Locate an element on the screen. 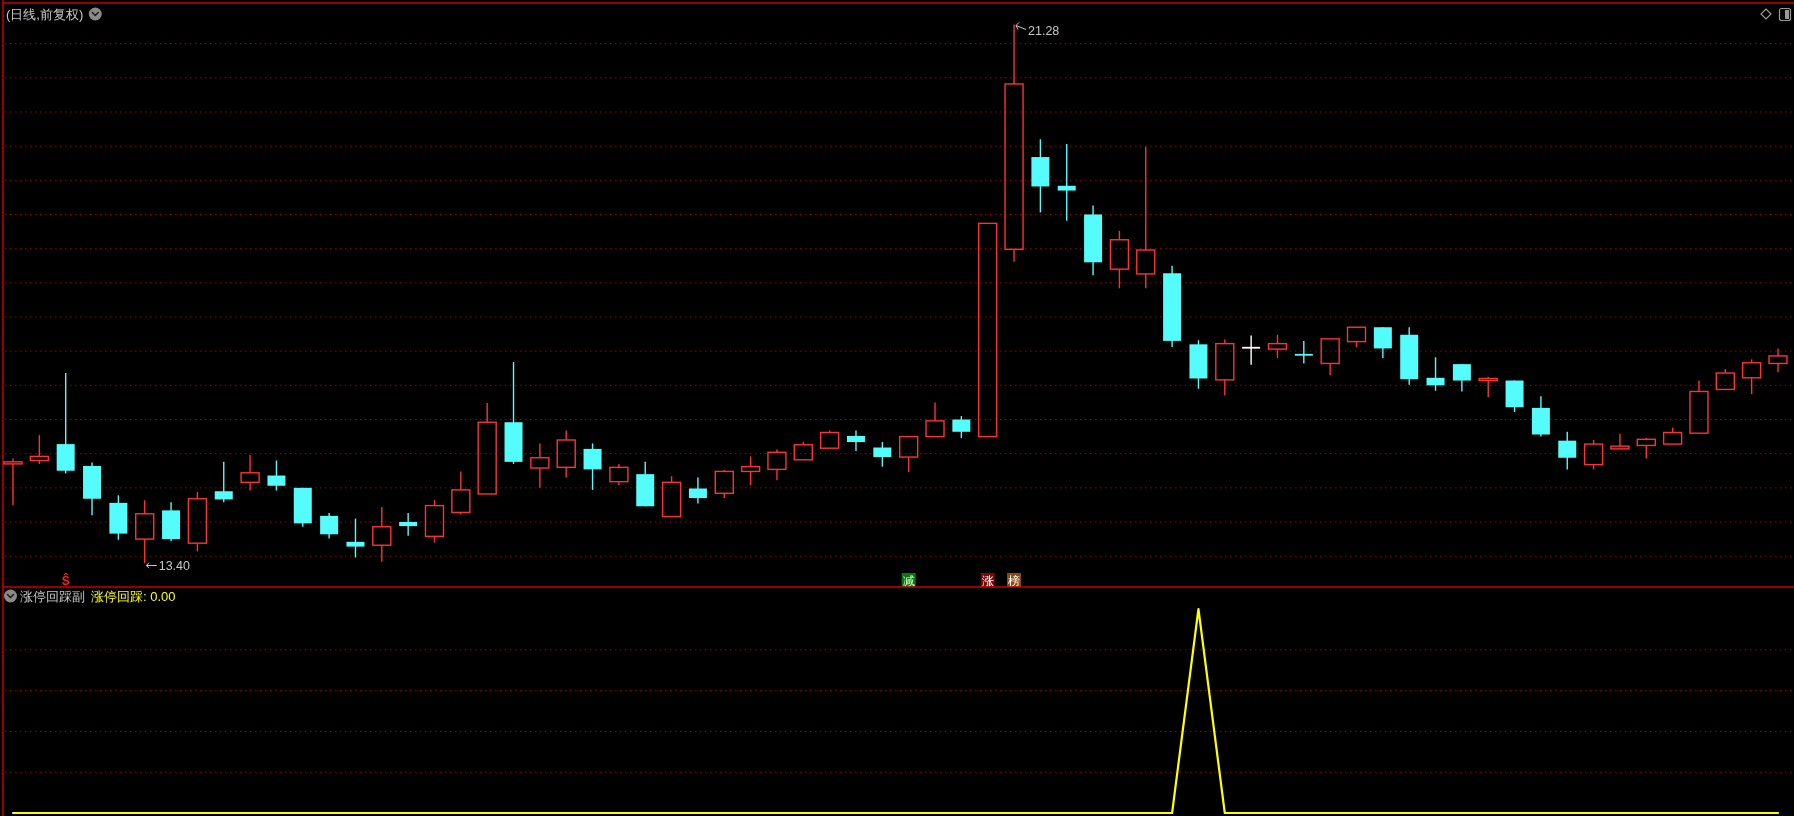 This screenshot has width=1794, height=816. annotation: 榜 is located at coordinates (1014, 580).